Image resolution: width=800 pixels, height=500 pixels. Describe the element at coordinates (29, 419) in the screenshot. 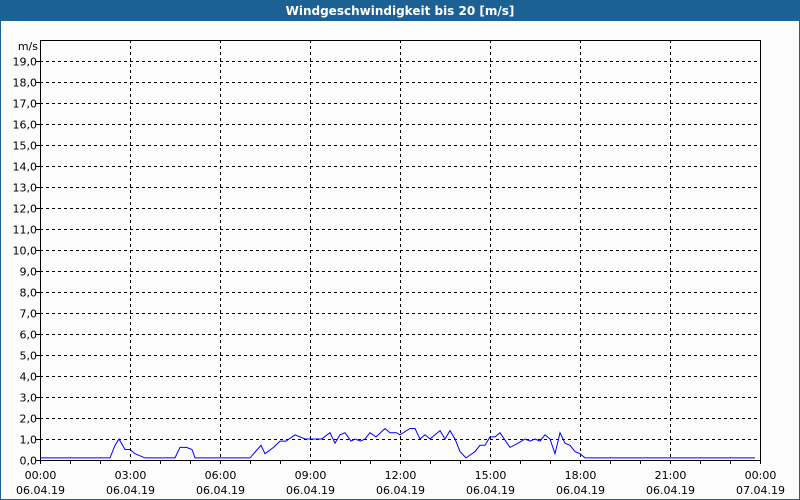

I see `y-tick-label: 2,0` at that location.